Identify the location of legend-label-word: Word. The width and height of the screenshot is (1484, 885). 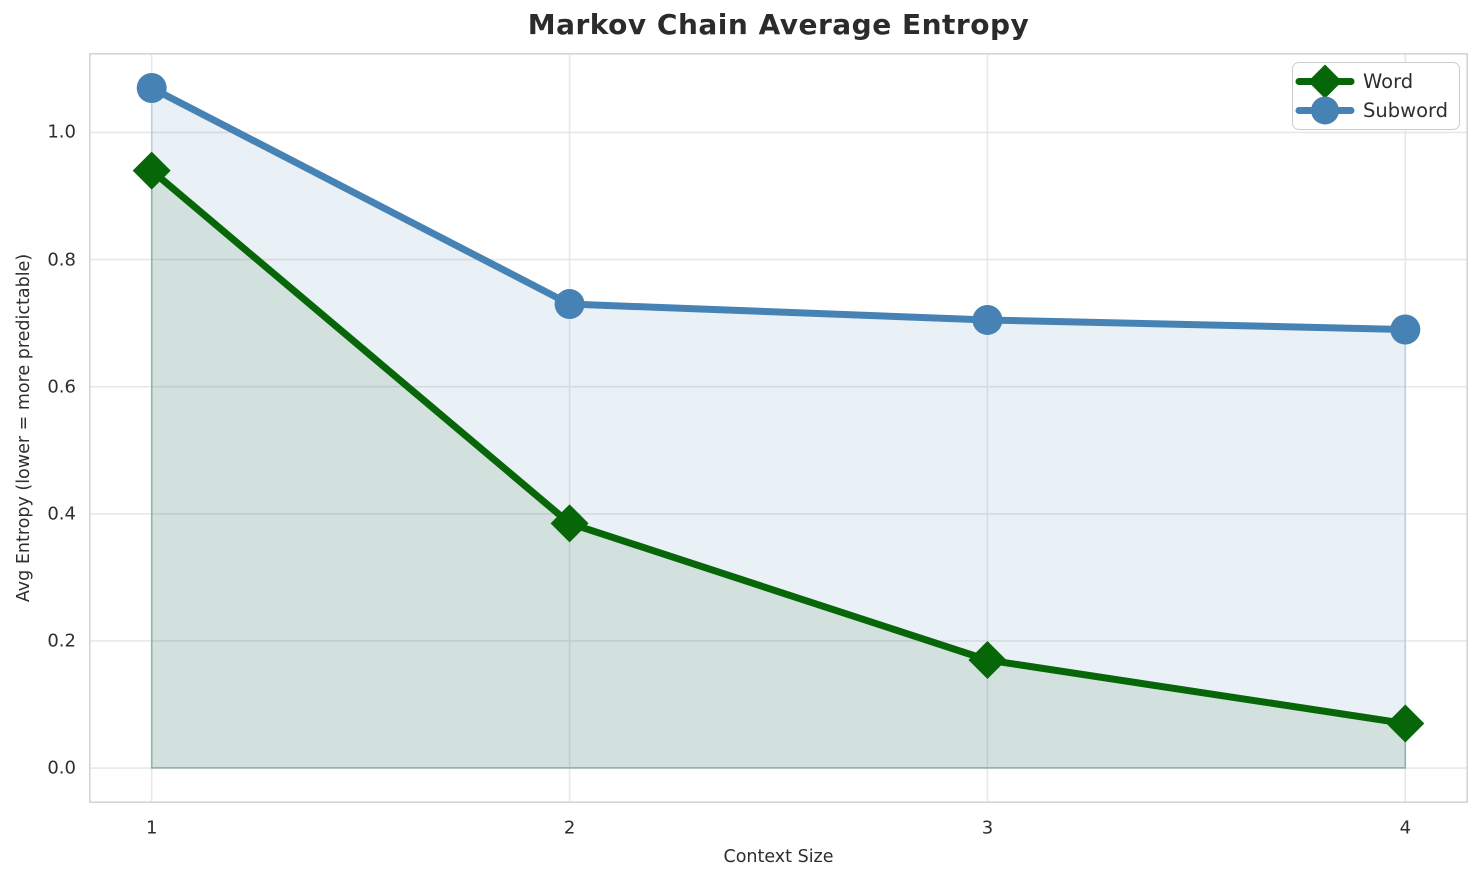
(1388, 81).